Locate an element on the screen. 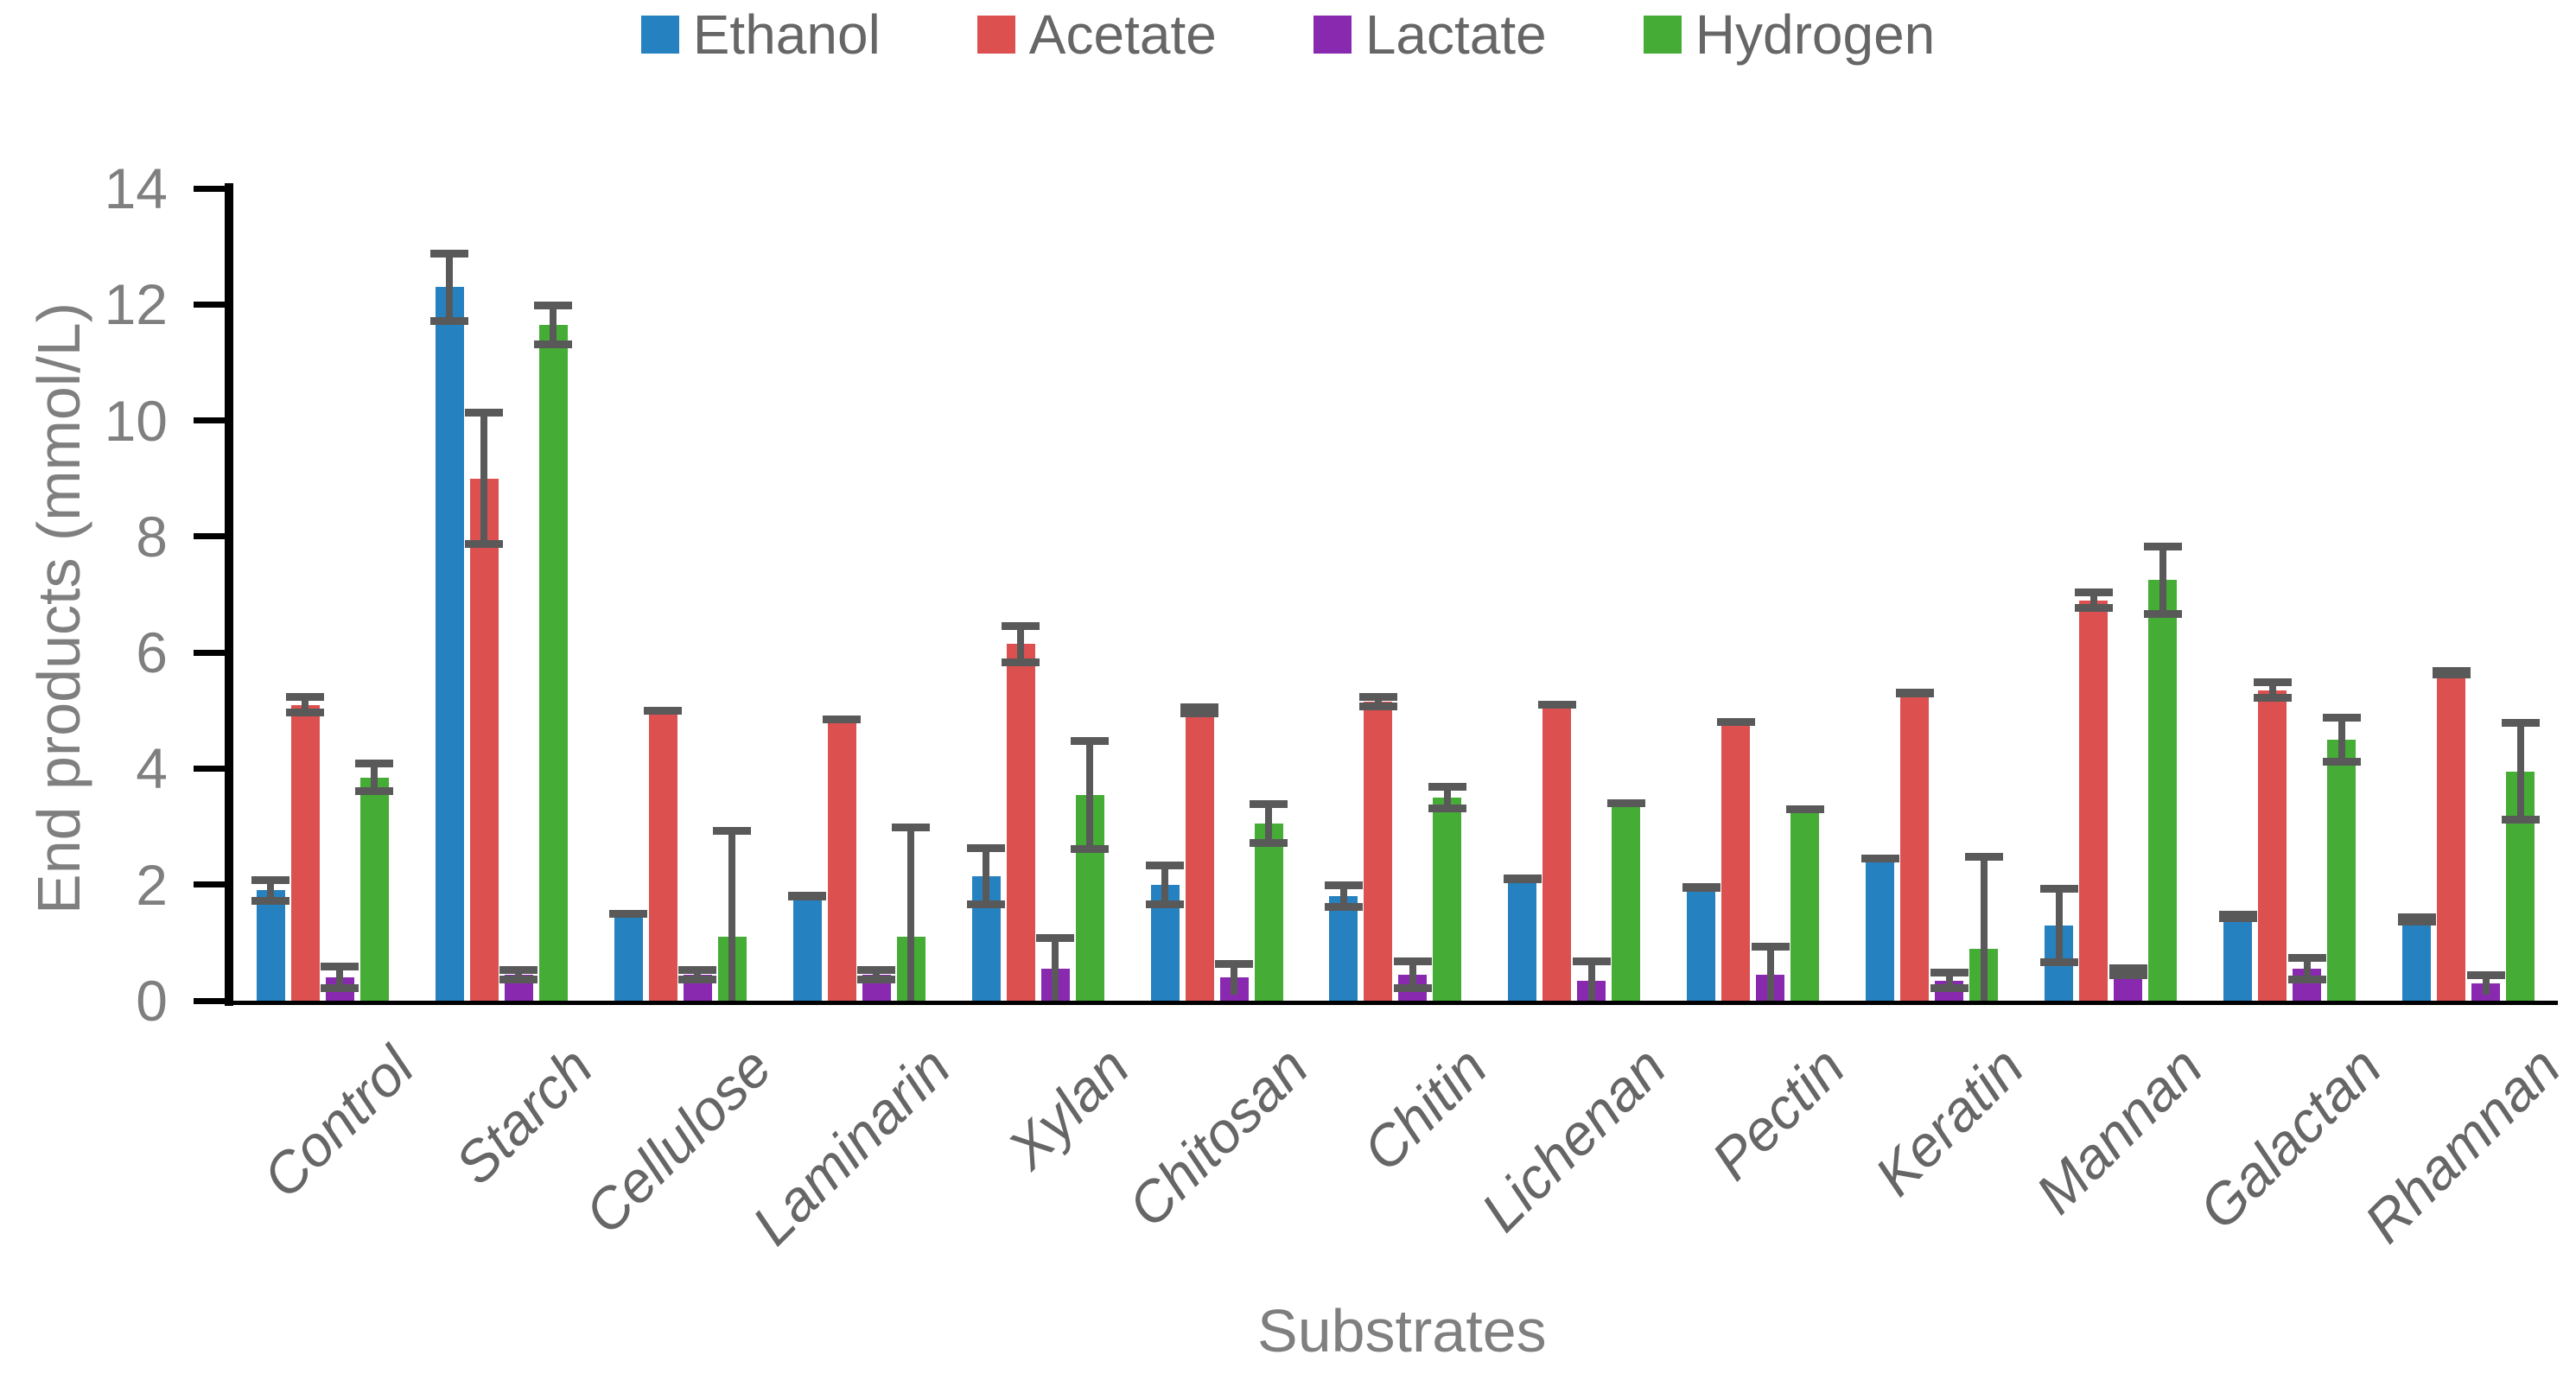  category-label: Starch is located at coordinates (523, 1115).